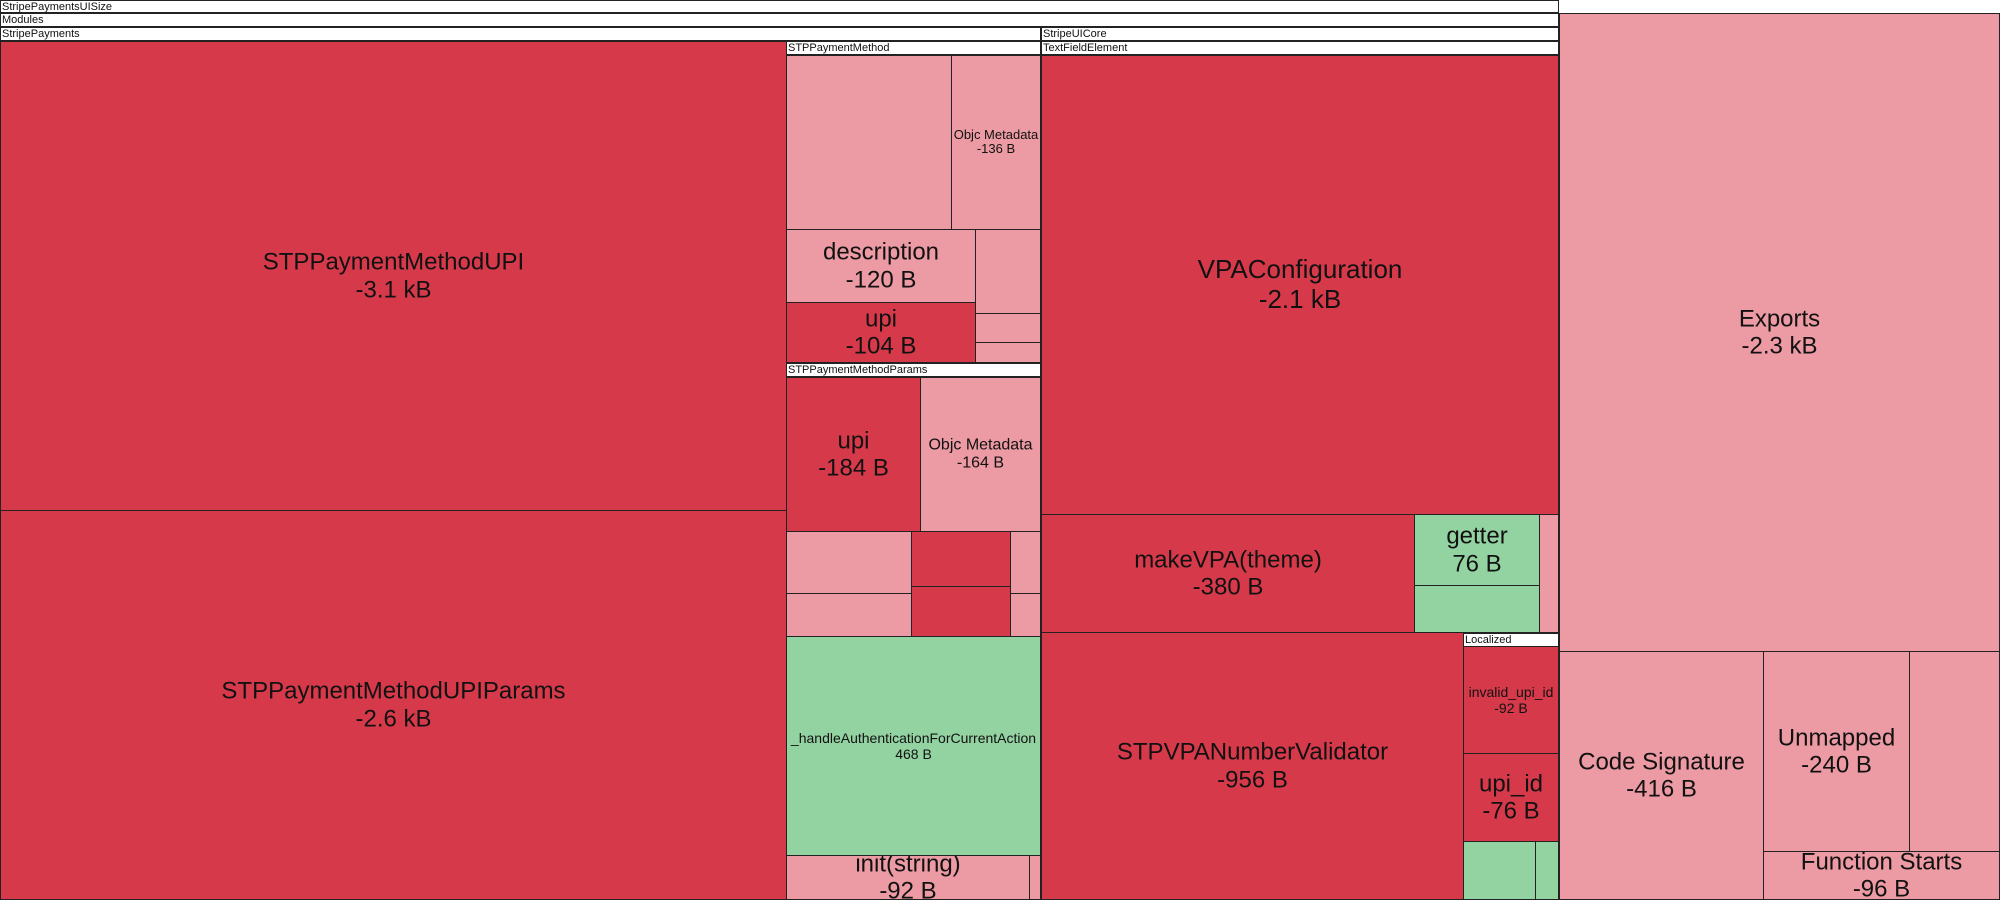  What do you see at coordinates (913, 737) in the screenshot?
I see `treemap-cell-name: _handleAuthenticationForCurrentAction` at bounding box center [913, 737].